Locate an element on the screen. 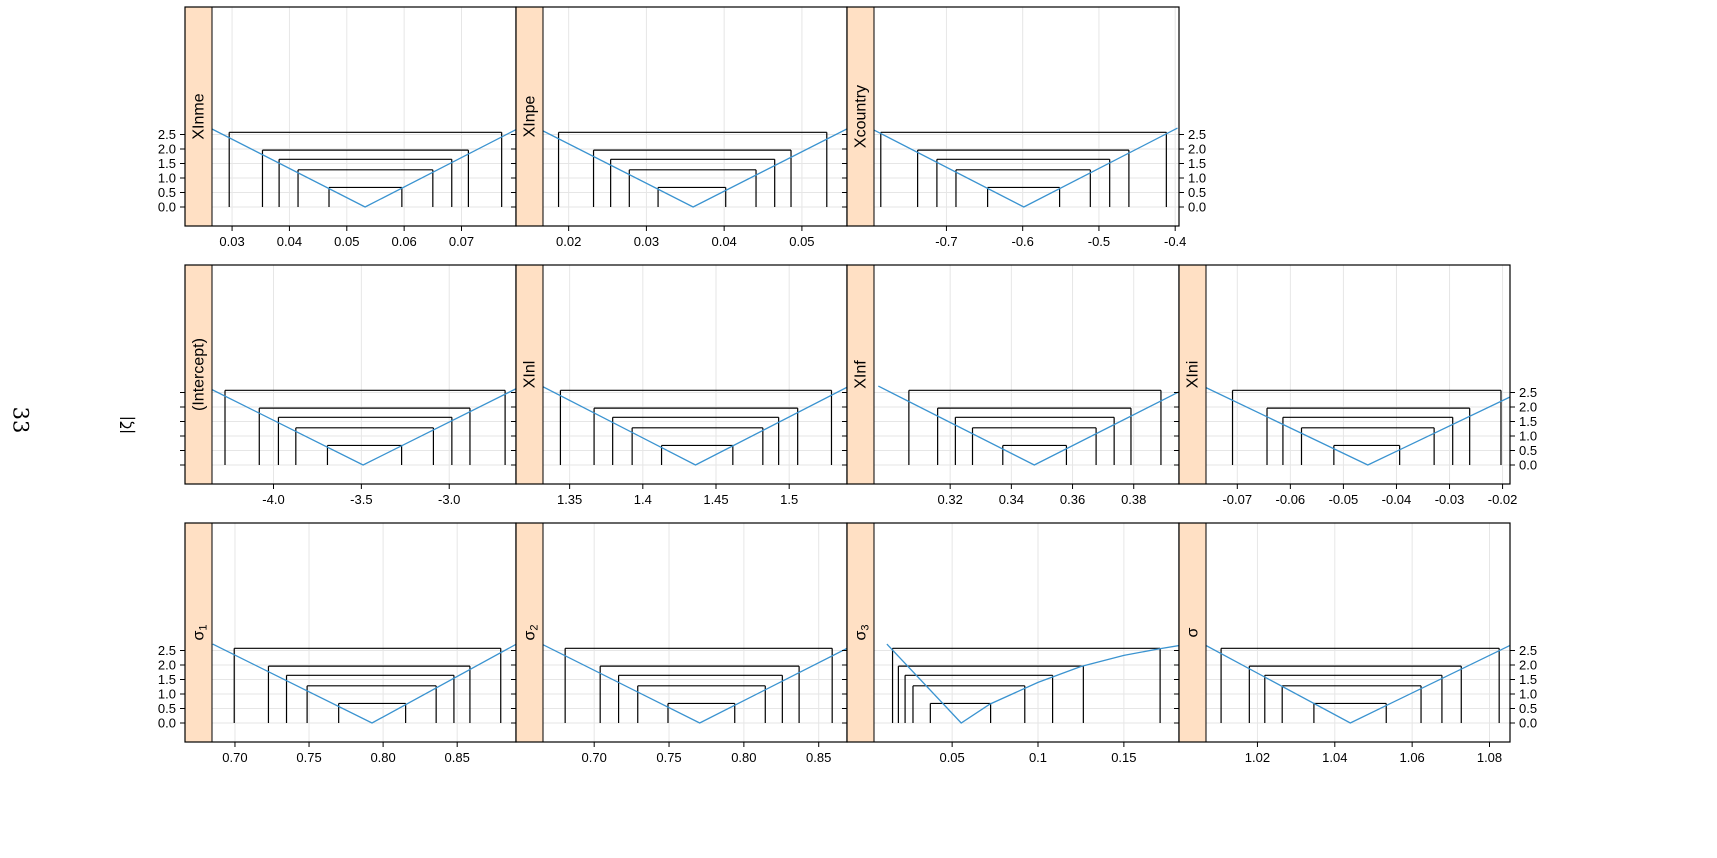 The width and height of the screenshot is (1717, 858). svg-text: 33 is located at coordinates (21, 420).